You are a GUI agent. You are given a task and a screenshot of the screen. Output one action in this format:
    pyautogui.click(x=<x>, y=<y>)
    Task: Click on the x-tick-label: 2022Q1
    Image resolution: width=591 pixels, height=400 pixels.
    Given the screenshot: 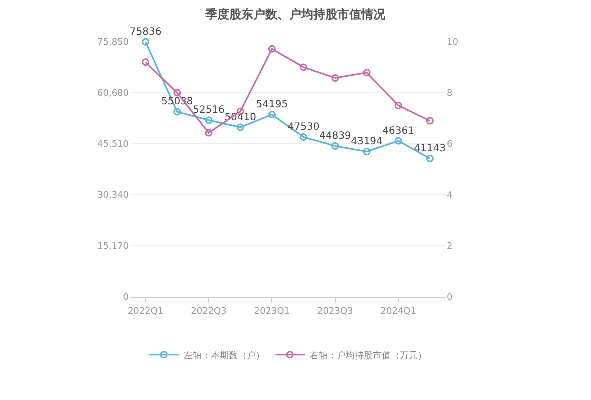 What is the action you would take?
    pyautogui.click(x=146, y=311)
    